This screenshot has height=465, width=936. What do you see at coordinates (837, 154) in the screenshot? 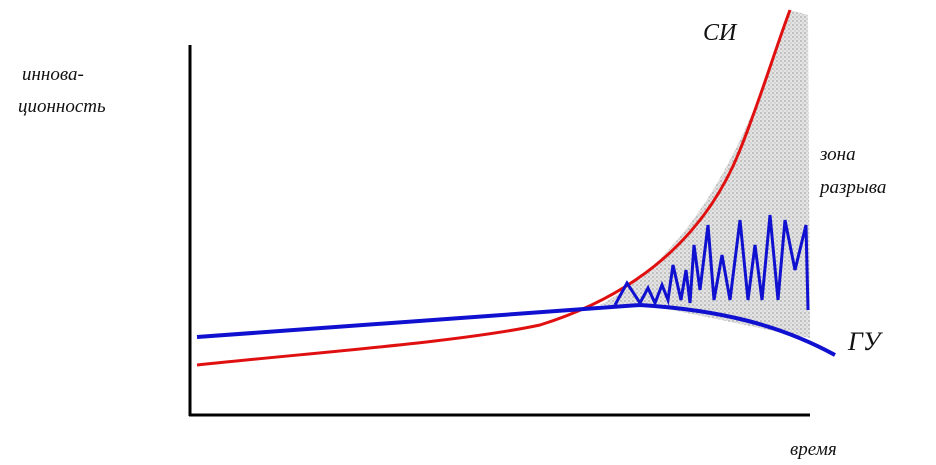
I see `zone-label: зона` at bounding box center [837, 154].